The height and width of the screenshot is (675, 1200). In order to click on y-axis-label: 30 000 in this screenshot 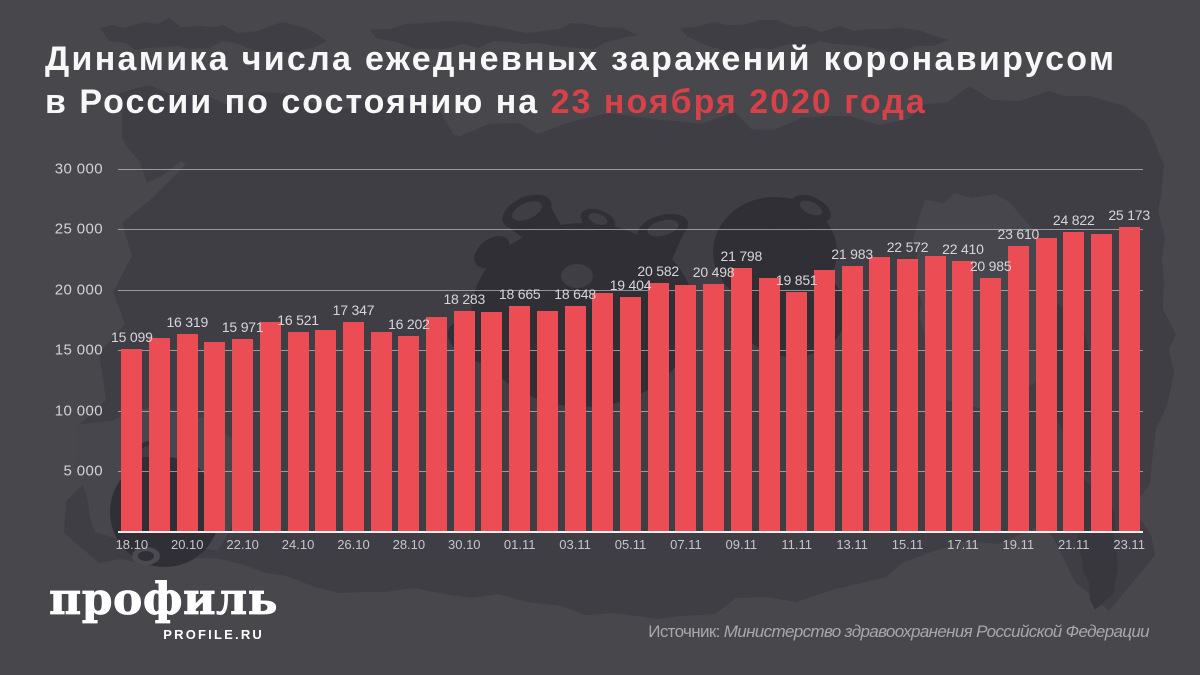, I will do `click(78, 169)`.